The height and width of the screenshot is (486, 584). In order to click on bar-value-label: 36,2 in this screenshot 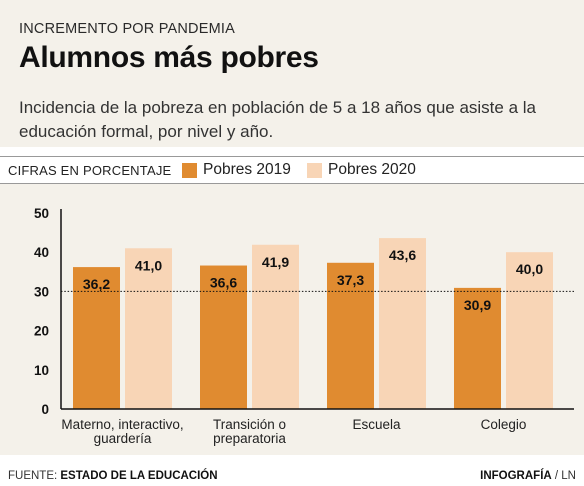, I will do `click(96, 284)`.